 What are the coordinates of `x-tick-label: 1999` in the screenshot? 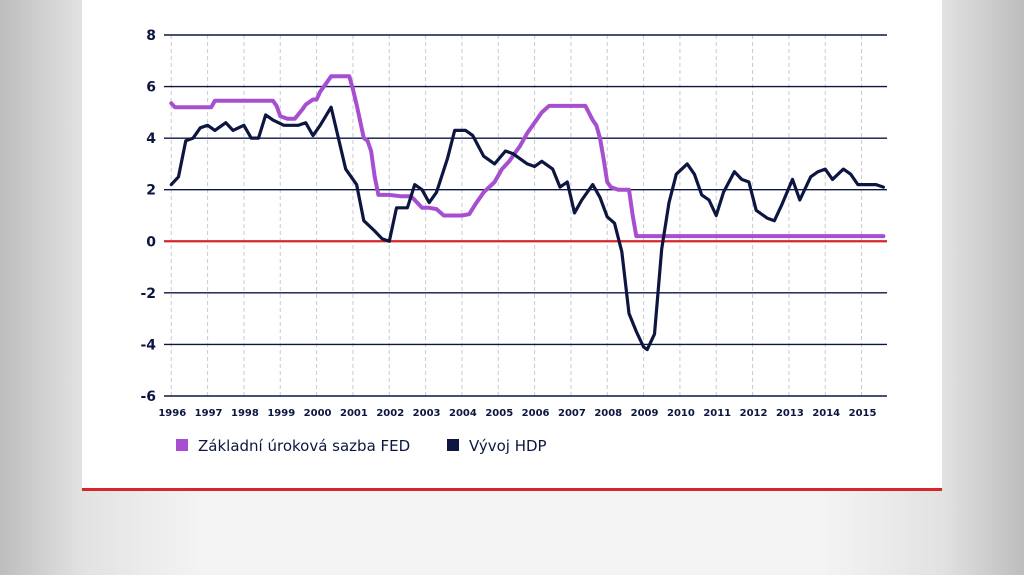 It's located at (281, 413).